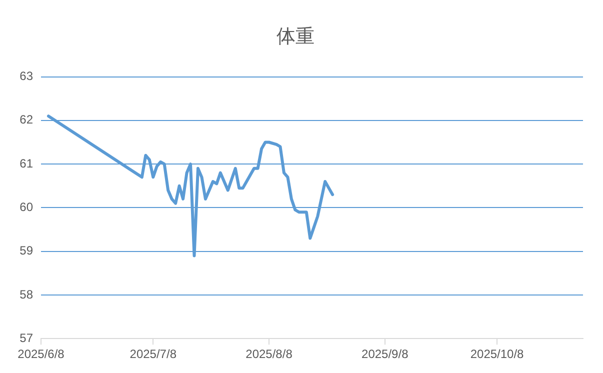 This screenshot has width=603, height=373. What do you see at coordinates (269, 354) in the screenshot?
I see `x-tick-label: 2025/8/8` at bounding box center [269, 354].